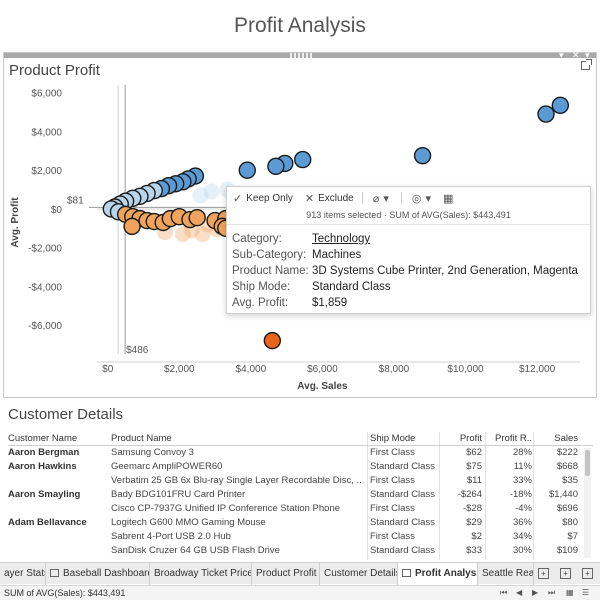  I want to click on y-tick-label: $2,000, so click(46, 171).